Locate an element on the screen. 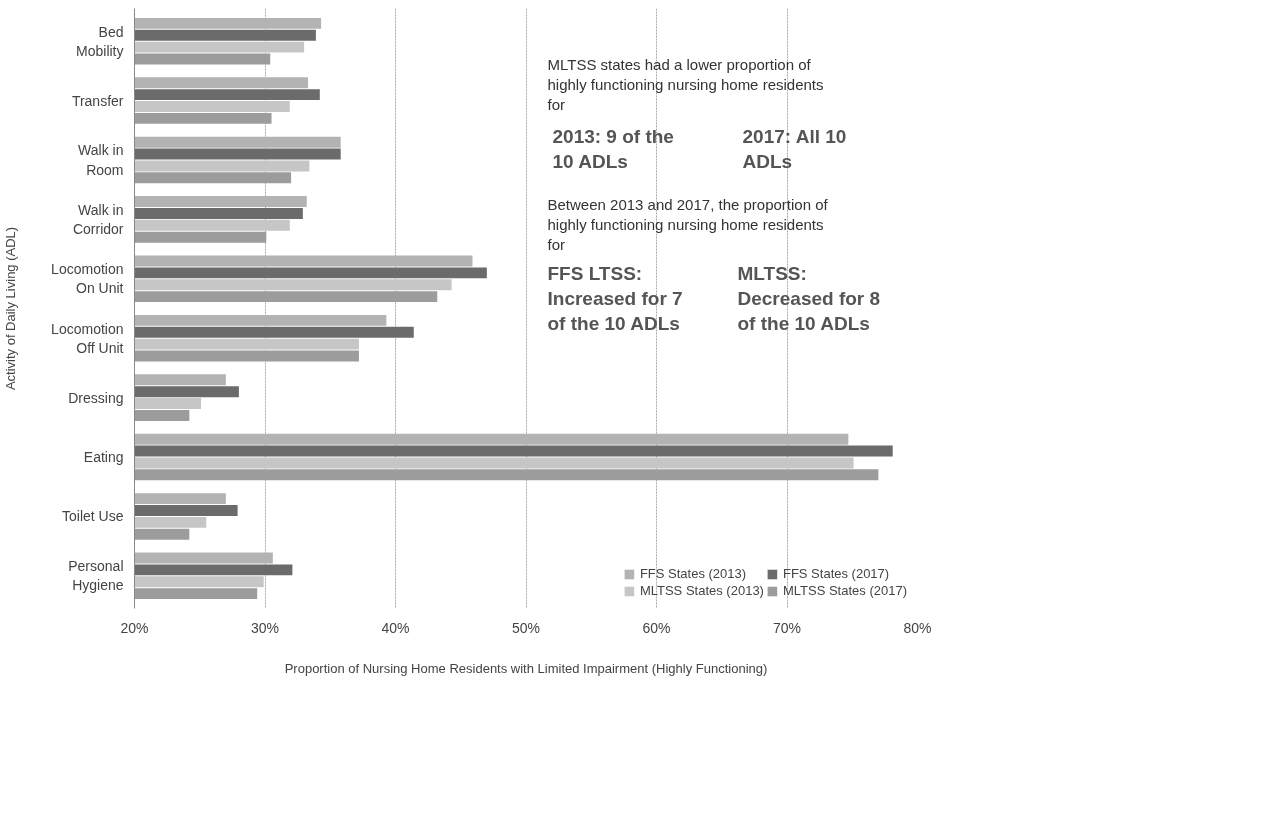  y-tick-label: Walk in Room is located at coordinates (101, 160).